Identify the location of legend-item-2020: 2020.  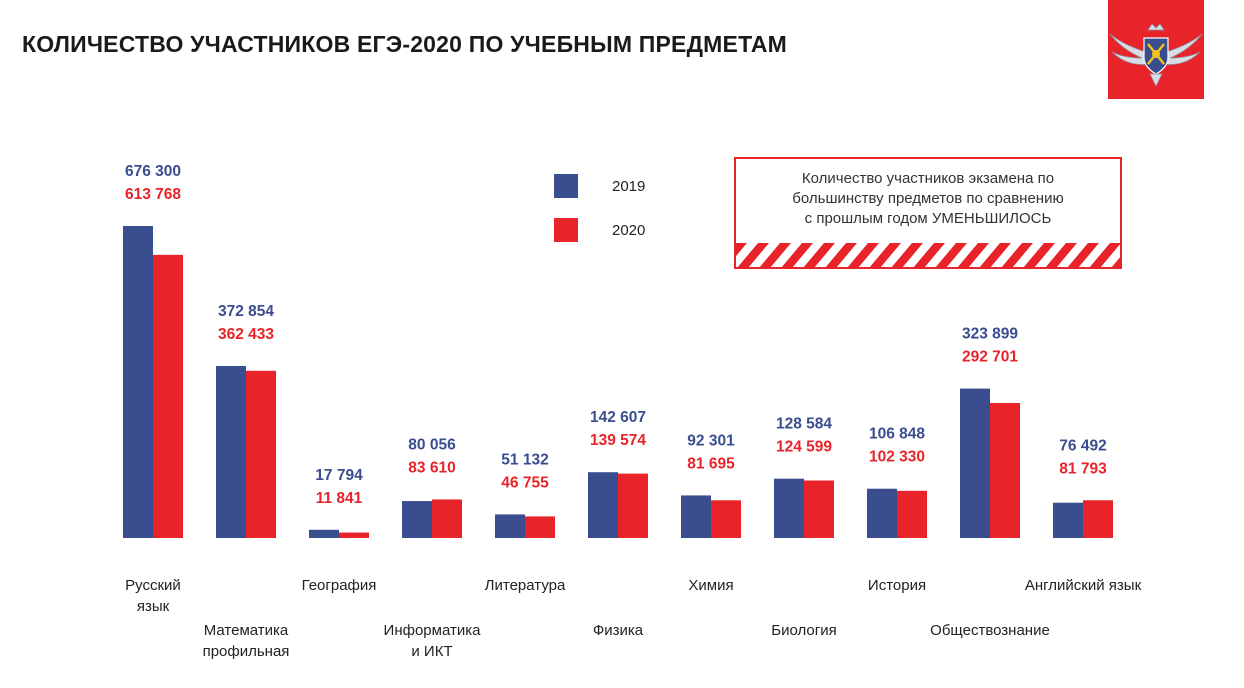
(599, 230).